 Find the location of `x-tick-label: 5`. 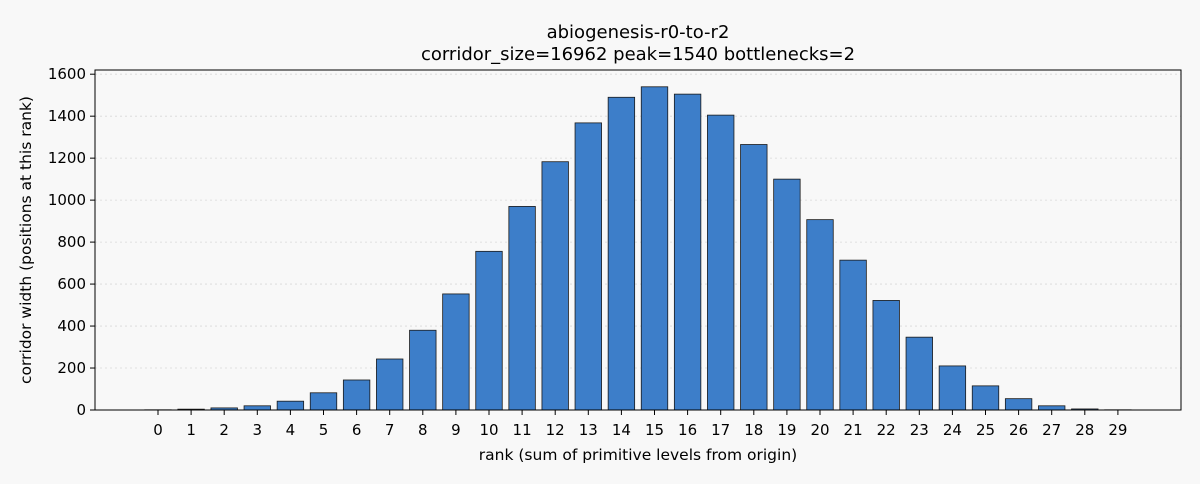

x-tick-label: 5 is located at coordinates (324, 430).